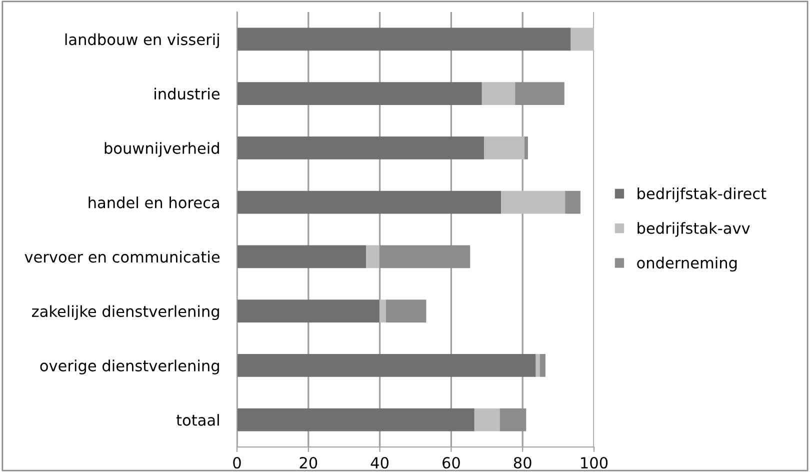  Describe the element at coordinates (309, 462) in the screenshot. I see `x-tick-label: 20` at that location.